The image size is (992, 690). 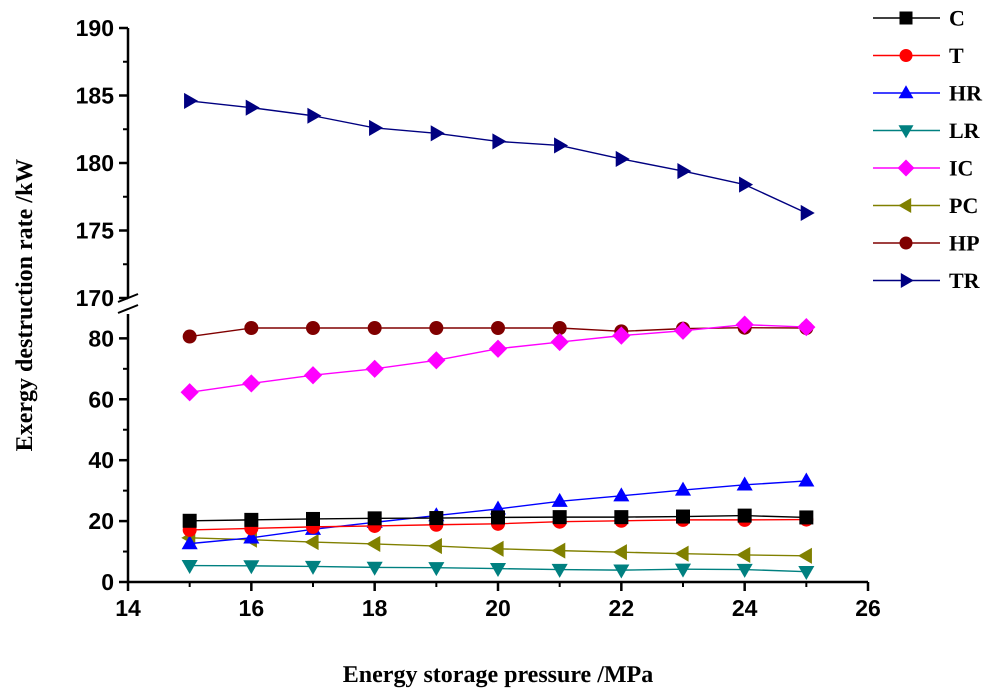 What do you see at coordinates (868, 608) in the screenshot?
I see `x-tick-label: 26` at bounding box center [868, 608].